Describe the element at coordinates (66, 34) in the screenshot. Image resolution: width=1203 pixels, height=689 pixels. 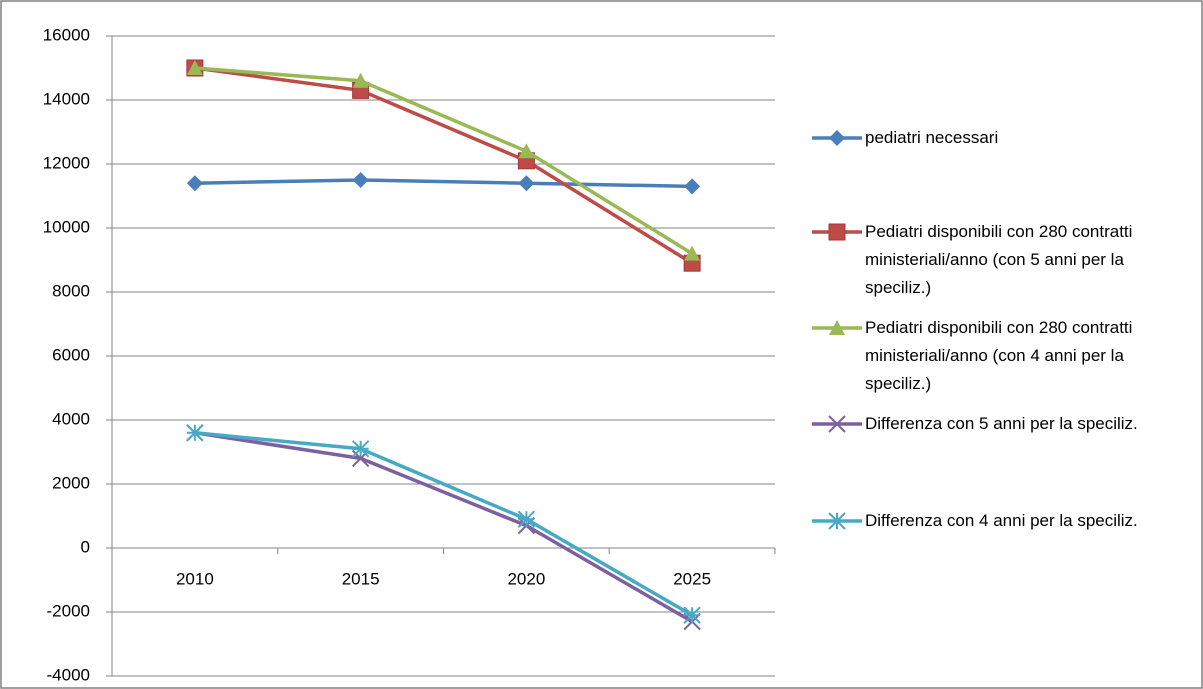
I see `y-tick-label: 16000` at that location.